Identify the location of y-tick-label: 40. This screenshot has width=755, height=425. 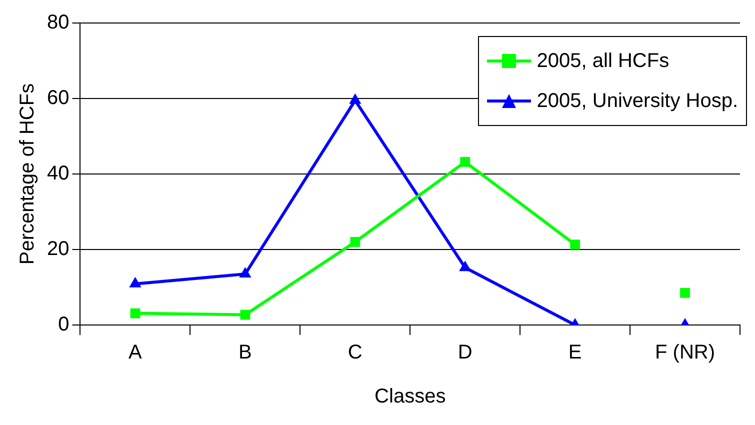
(58, 173).